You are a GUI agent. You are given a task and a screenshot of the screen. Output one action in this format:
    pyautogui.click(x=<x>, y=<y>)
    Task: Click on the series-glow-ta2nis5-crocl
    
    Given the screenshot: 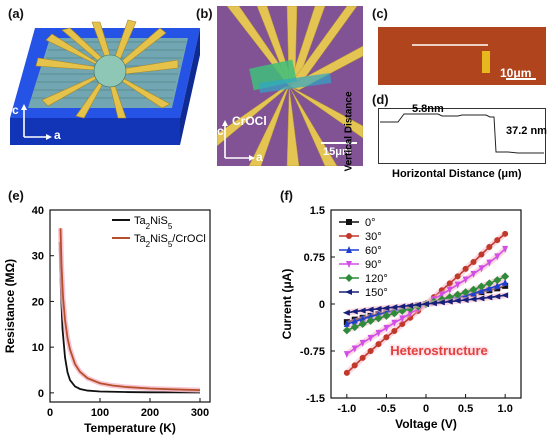 What is the action you would take?
    pyautogui.click(x=129, y=310)
    